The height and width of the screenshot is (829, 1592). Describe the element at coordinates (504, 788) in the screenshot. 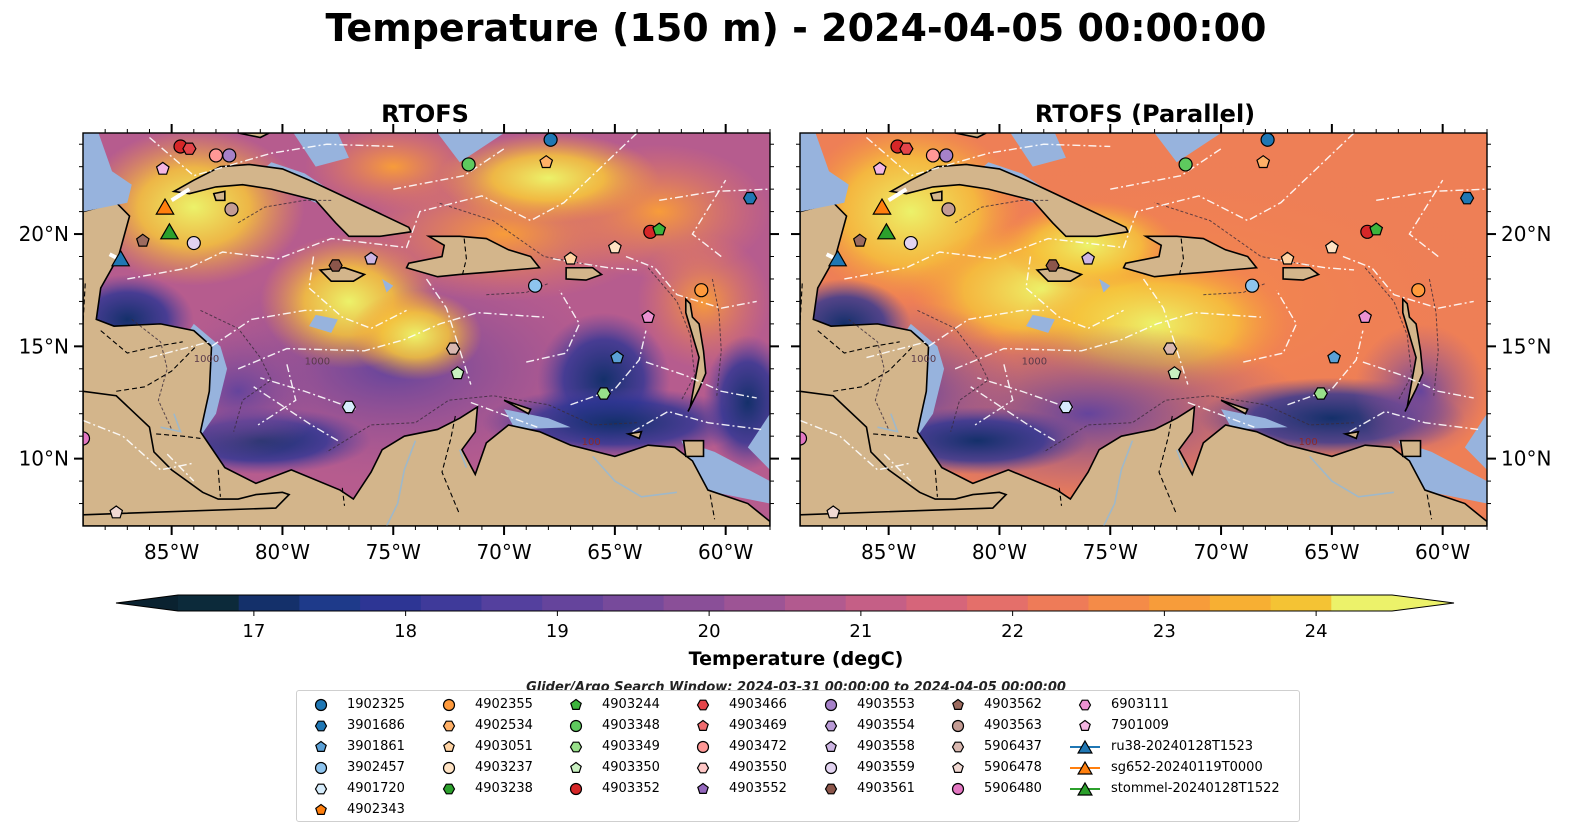

I see `legend-label: 4903238` at that location.